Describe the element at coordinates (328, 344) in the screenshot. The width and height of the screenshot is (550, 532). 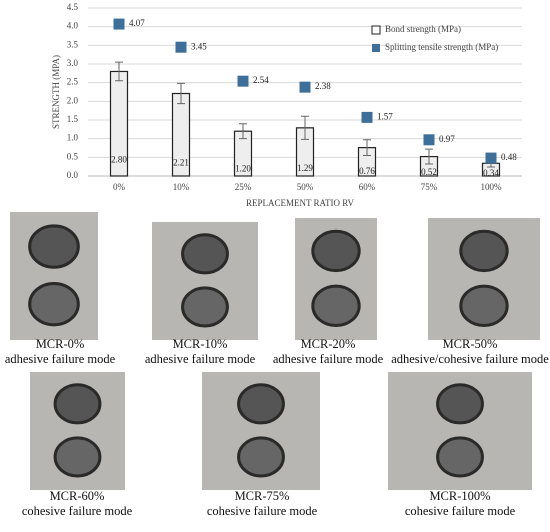
I see `caption-title: MCR-20%` at that location.